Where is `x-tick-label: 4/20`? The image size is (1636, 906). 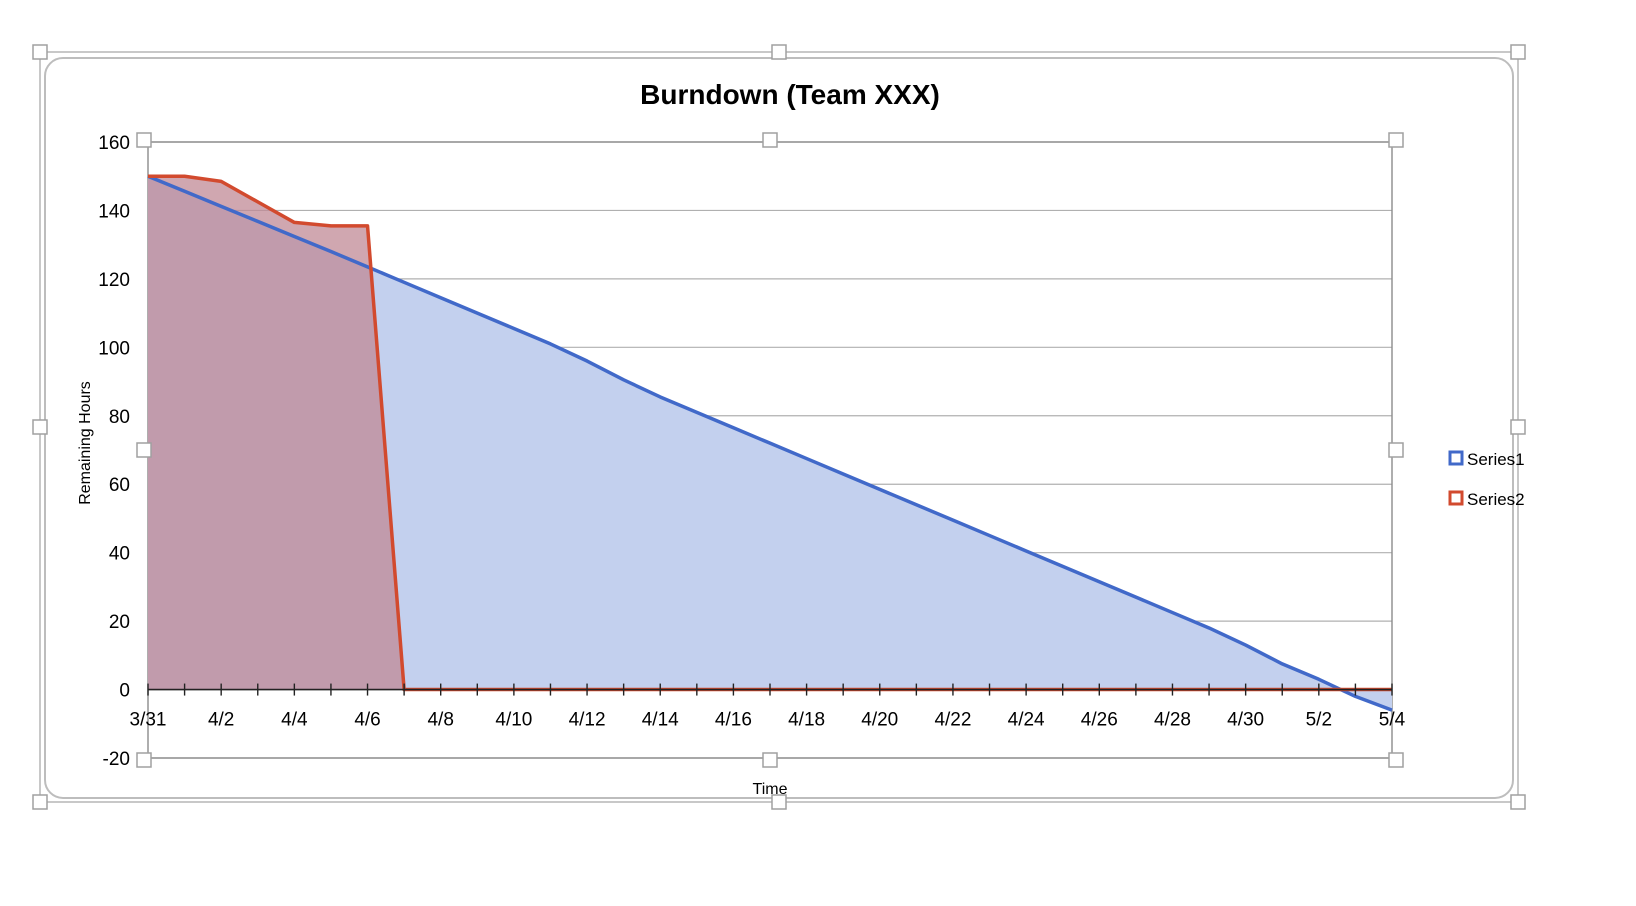 x-tick-label: 4/20 is located at coordinates (879, 720).